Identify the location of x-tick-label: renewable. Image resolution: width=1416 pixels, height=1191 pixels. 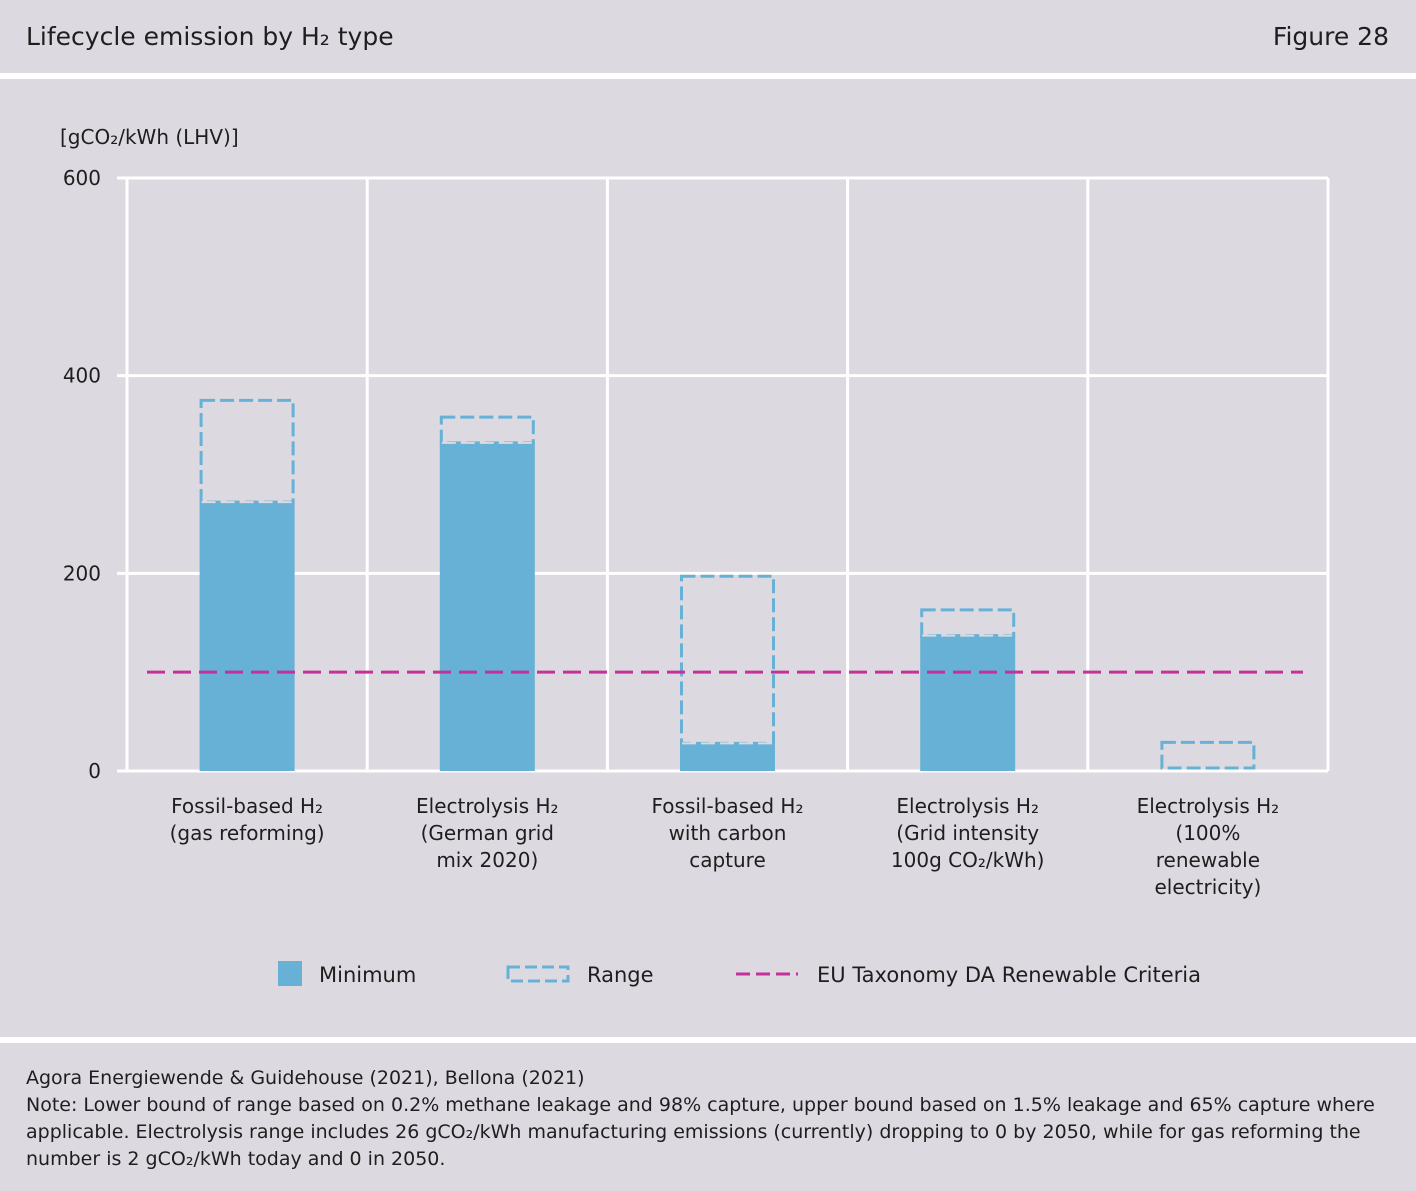
(1208, 860).